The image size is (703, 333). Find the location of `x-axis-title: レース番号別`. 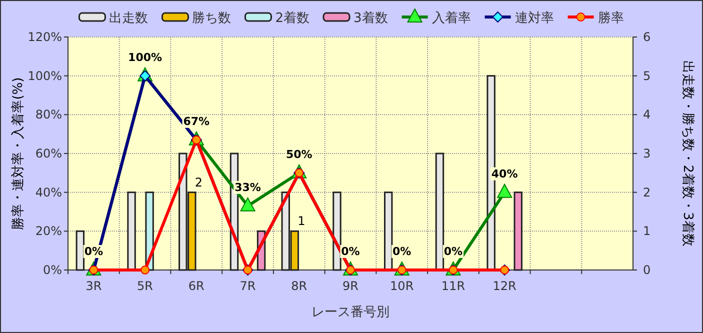

x-axis-title: レース番号別 is located at coordinates (351, 312).